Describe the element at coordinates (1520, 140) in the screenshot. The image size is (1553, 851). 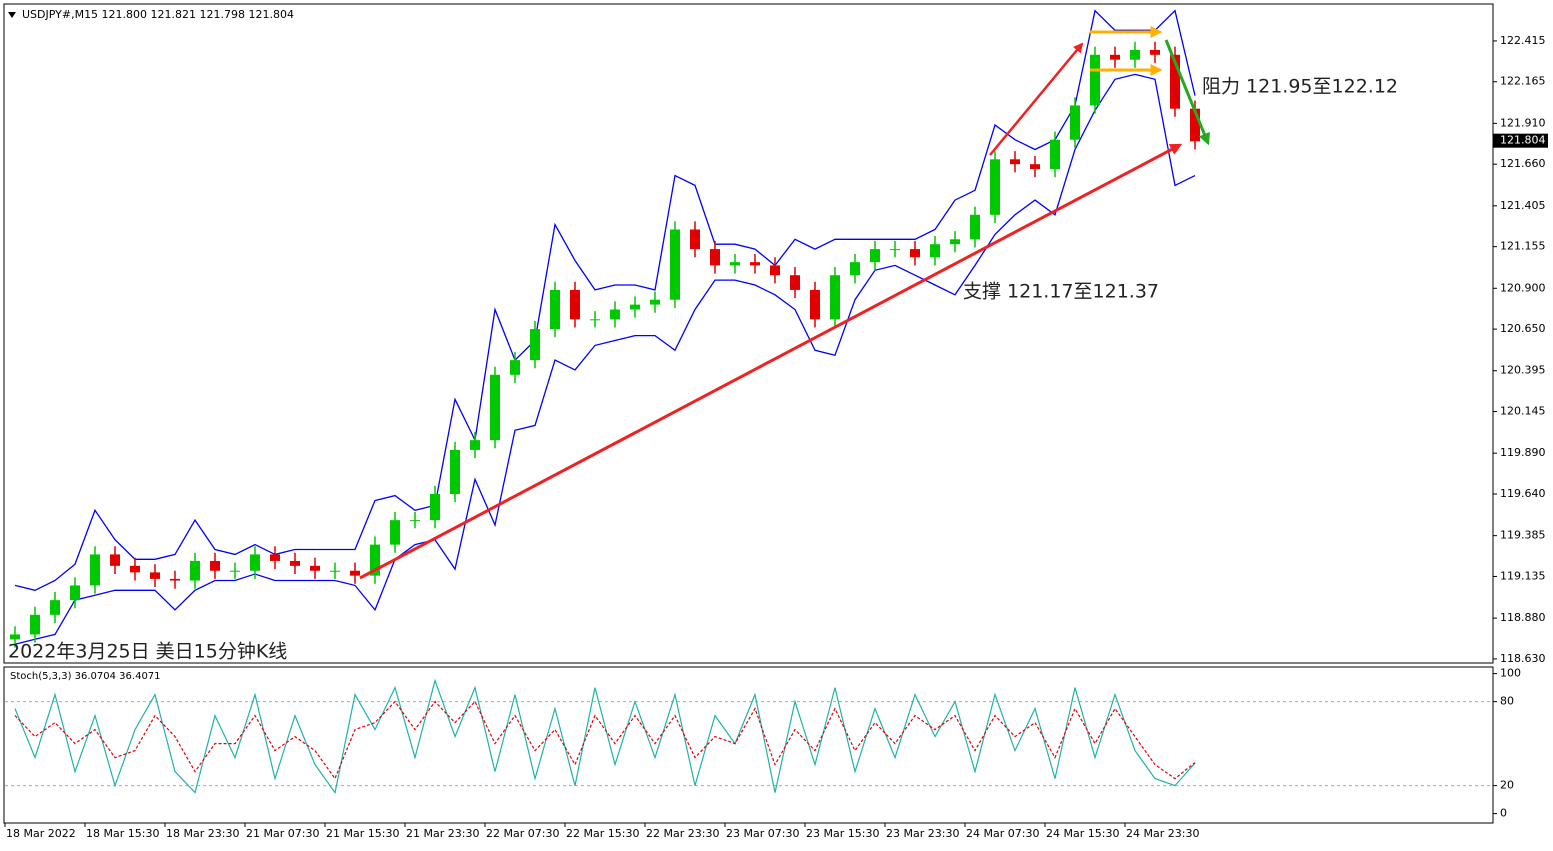
I see `last-price-box` at that location.